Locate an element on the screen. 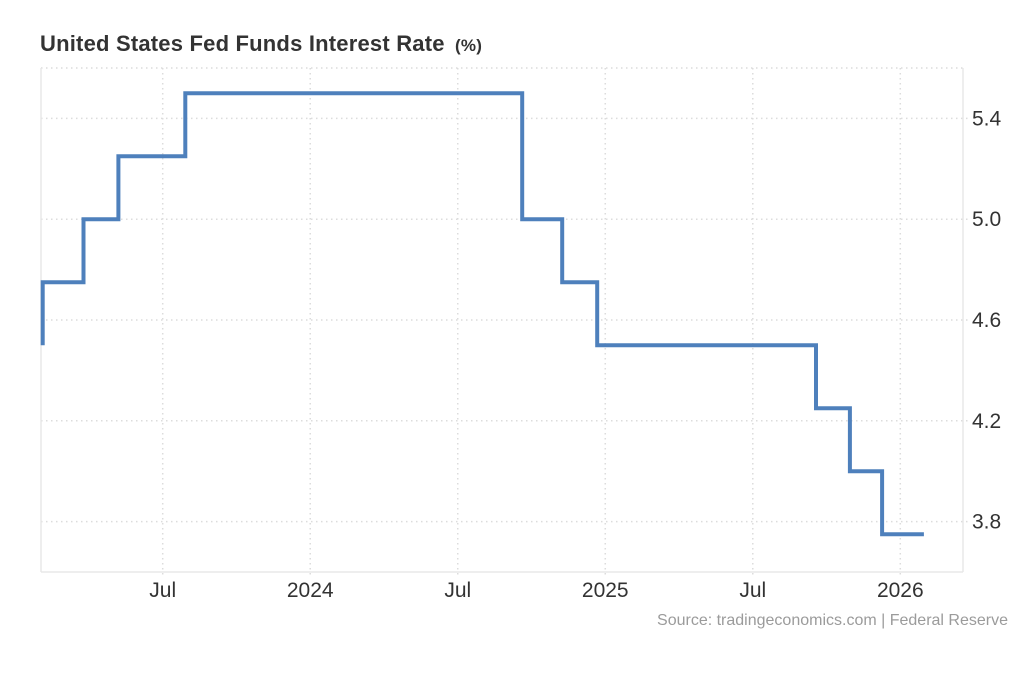 The image size is (1024, 700). y-axis-label: 5.0 is located at coordinates (986, 219).